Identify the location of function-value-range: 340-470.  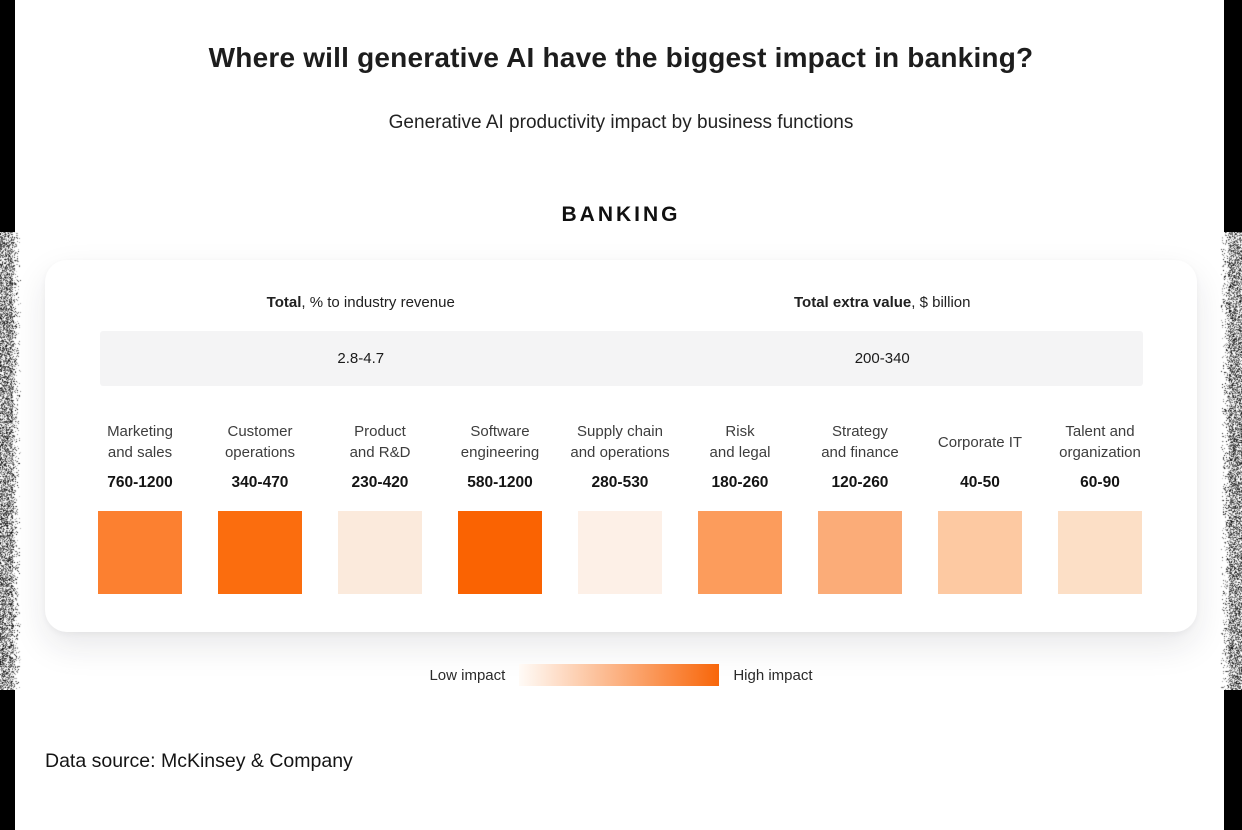
(260, 482).